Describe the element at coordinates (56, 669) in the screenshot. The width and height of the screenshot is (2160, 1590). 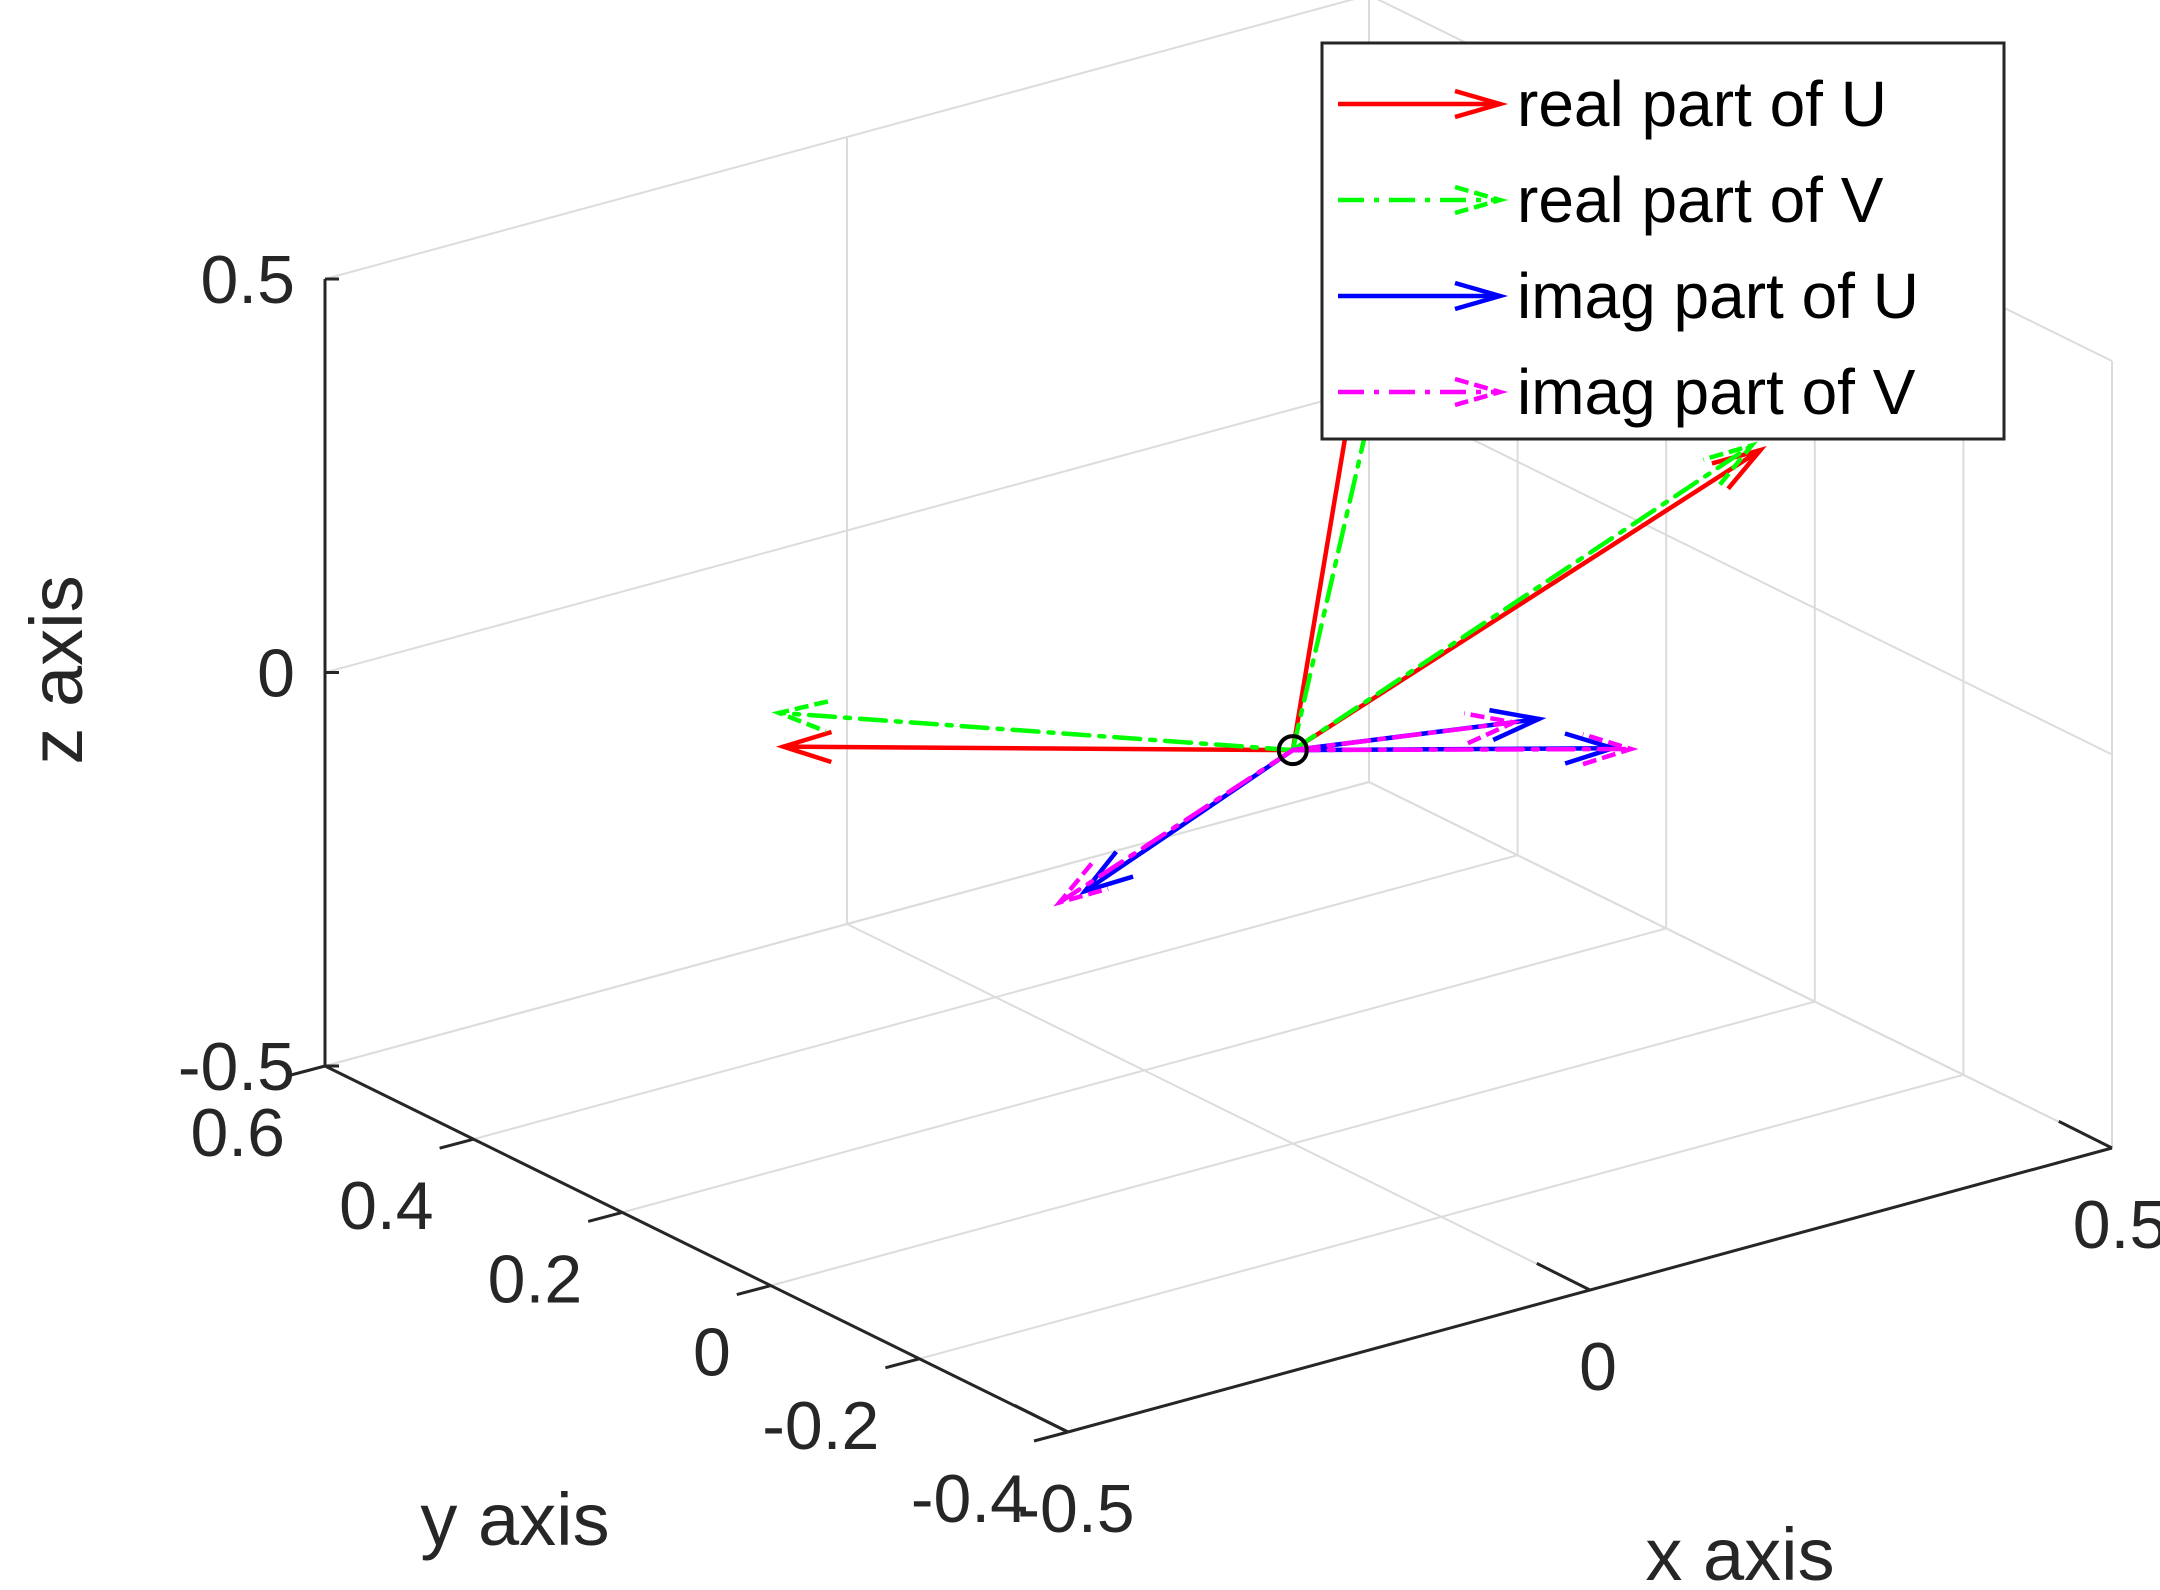
I see `z-axis-label: z axis` at that location.